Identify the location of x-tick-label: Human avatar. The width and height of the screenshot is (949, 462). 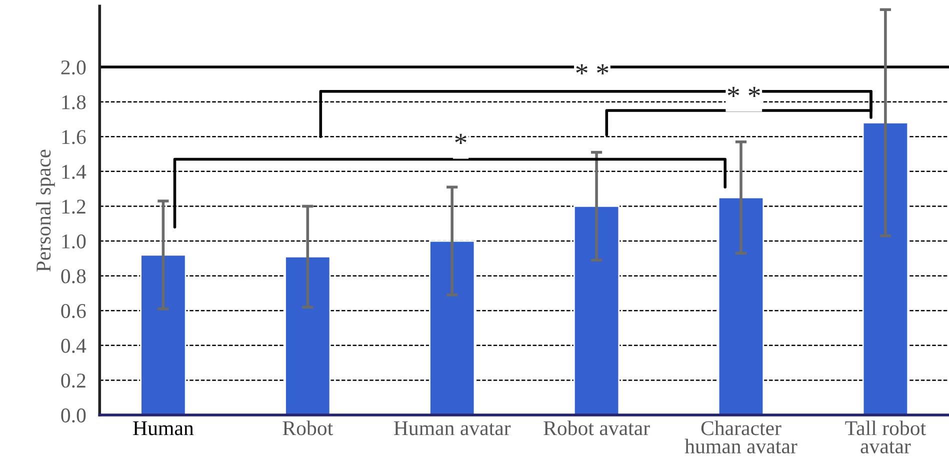
(452, 428).